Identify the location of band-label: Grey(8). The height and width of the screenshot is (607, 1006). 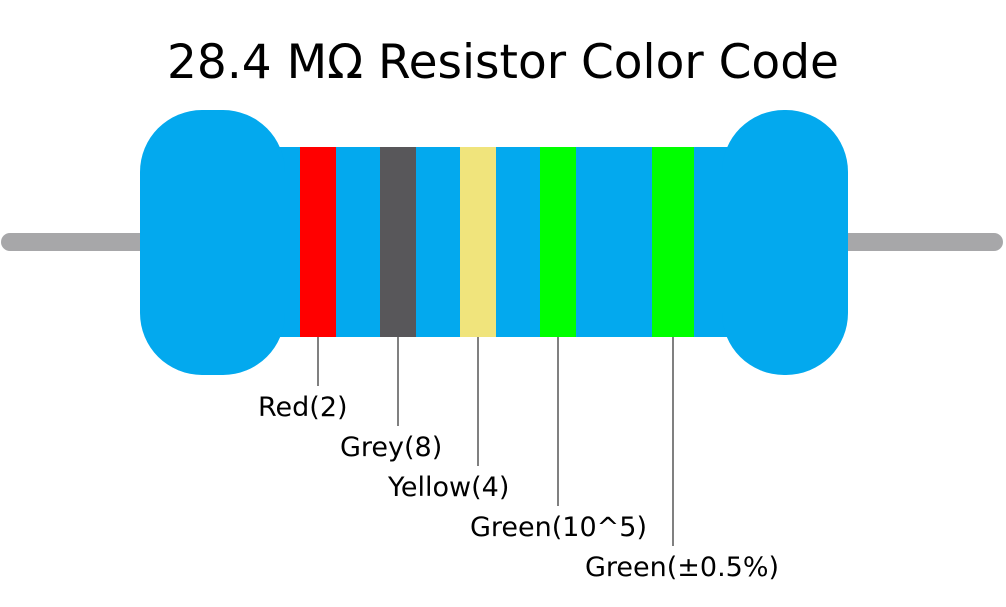
(391, 447).